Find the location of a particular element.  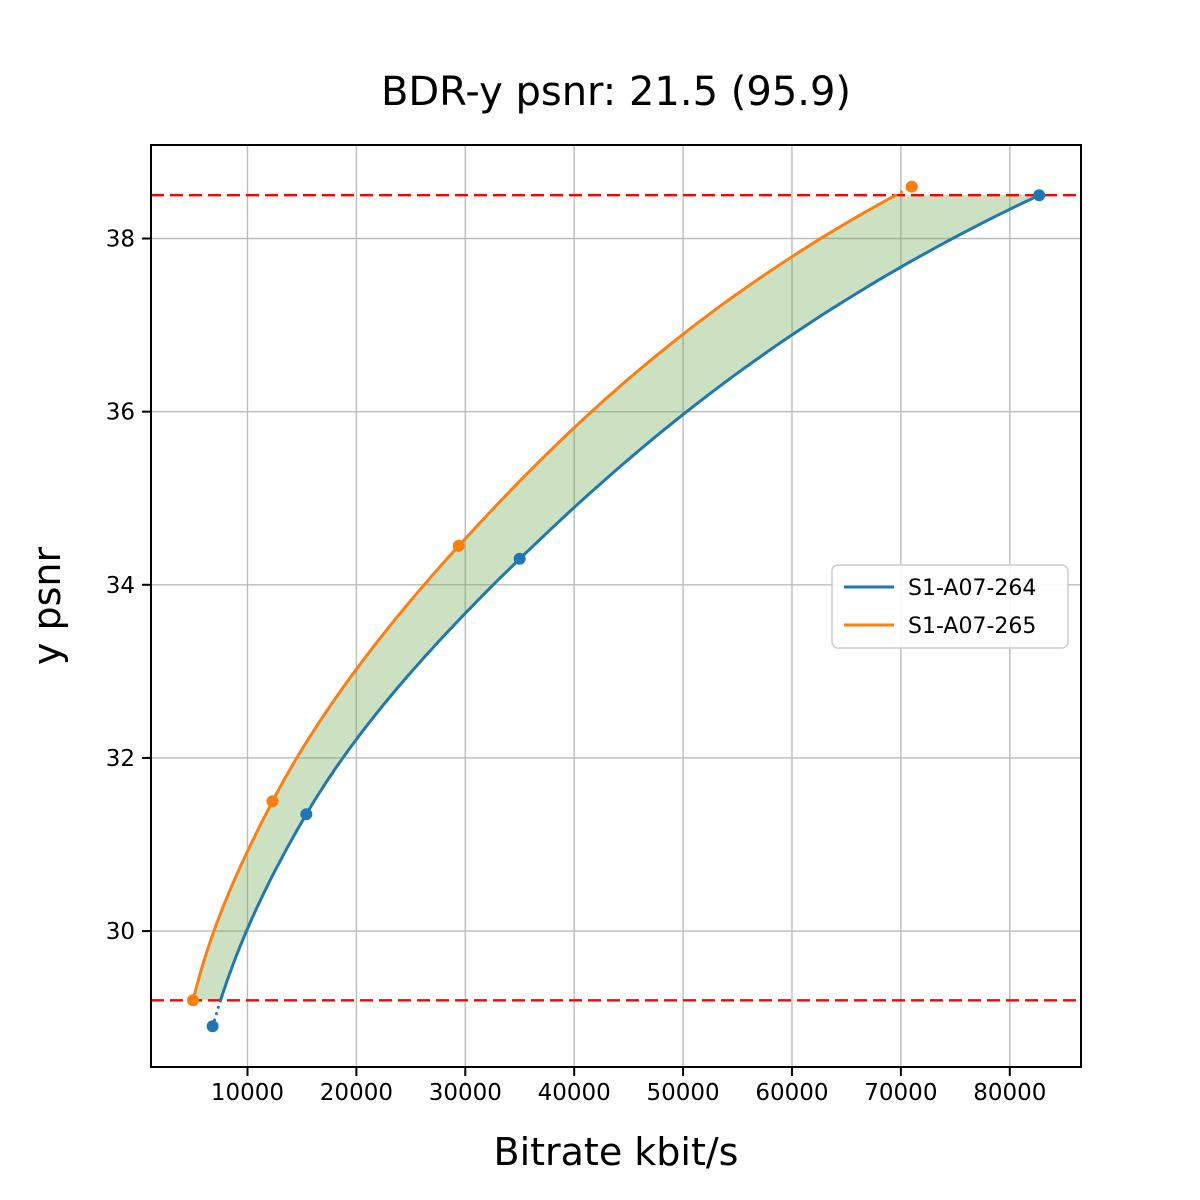

x-tick-label: 80000 is located at coordinates (1009, 1093).